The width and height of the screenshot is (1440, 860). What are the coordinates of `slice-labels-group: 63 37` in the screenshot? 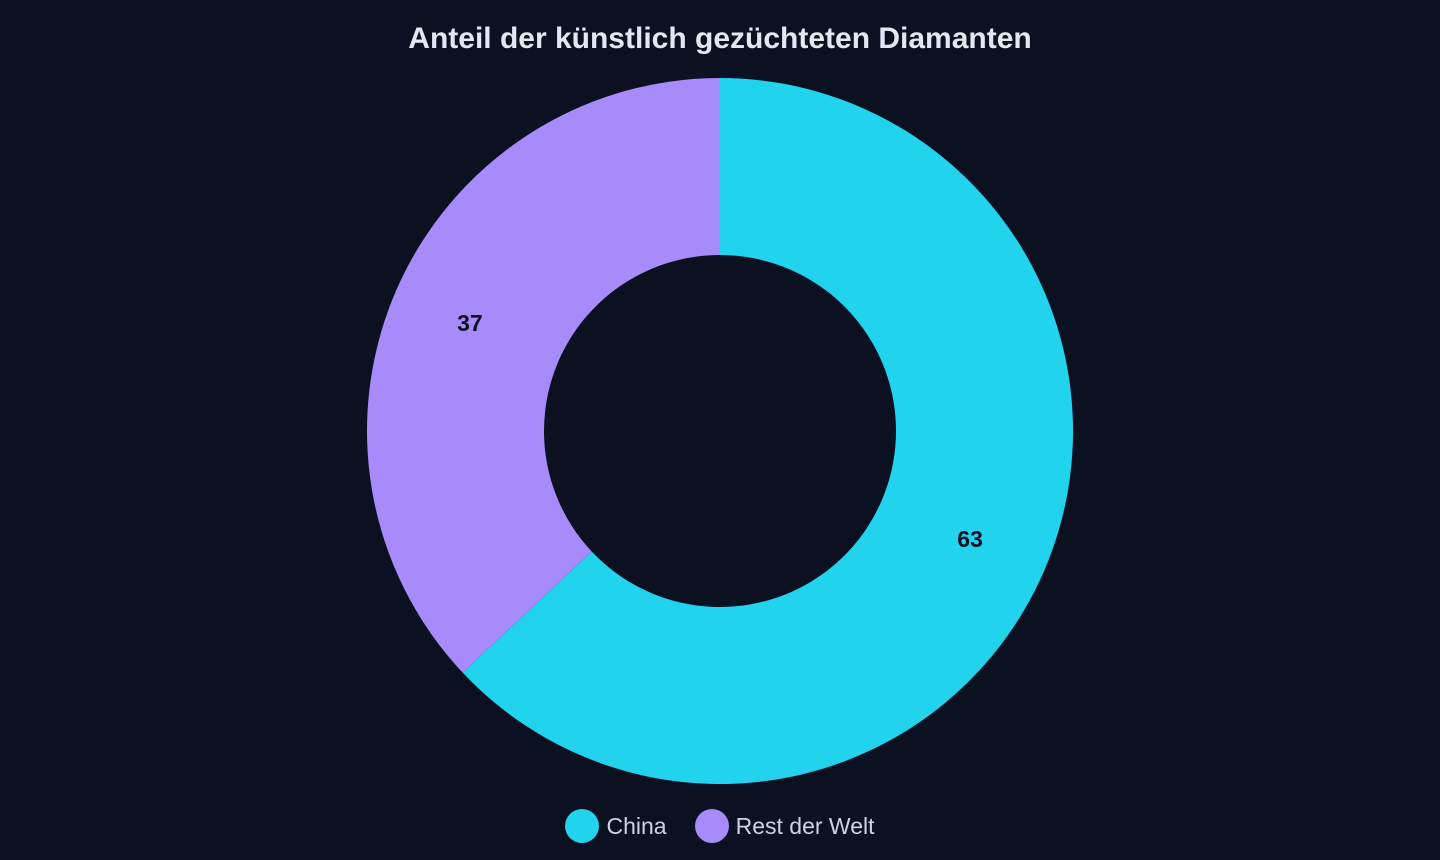 It's located at (720, 431).